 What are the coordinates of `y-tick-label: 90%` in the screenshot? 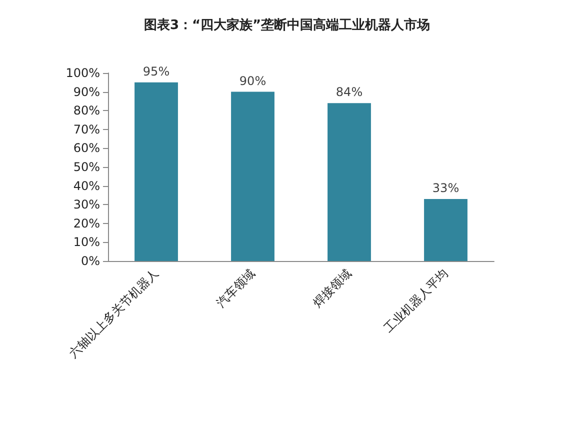 It's located at (86, 91).